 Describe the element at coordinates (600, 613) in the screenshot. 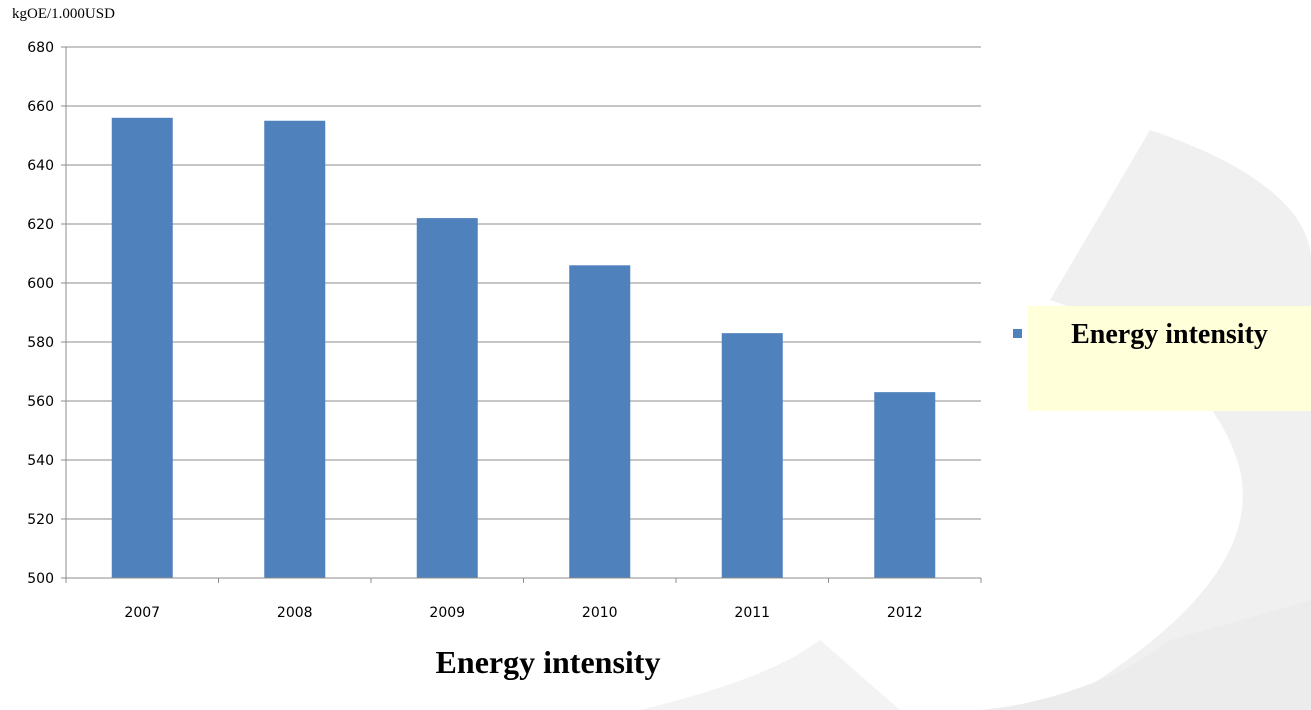

I see `x-tick-label: 2010` at that location.